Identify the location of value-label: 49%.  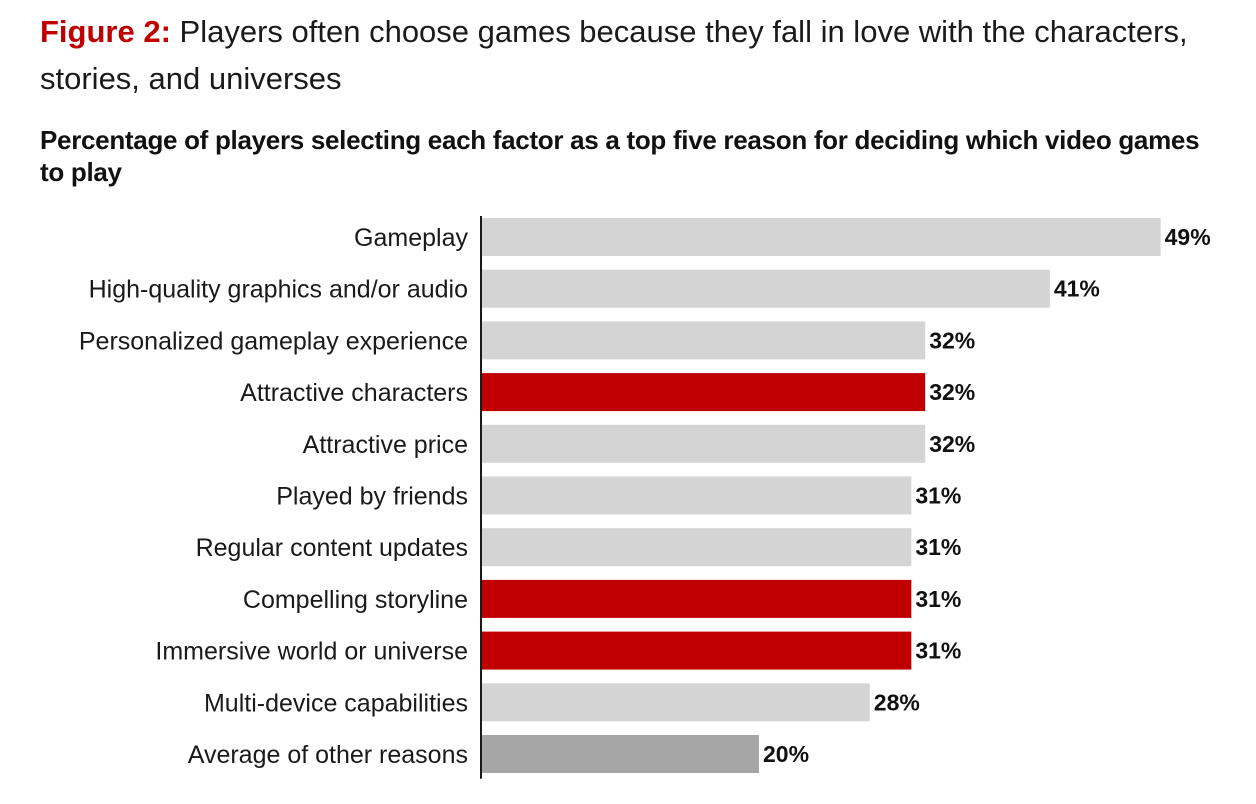
(1188, 237).